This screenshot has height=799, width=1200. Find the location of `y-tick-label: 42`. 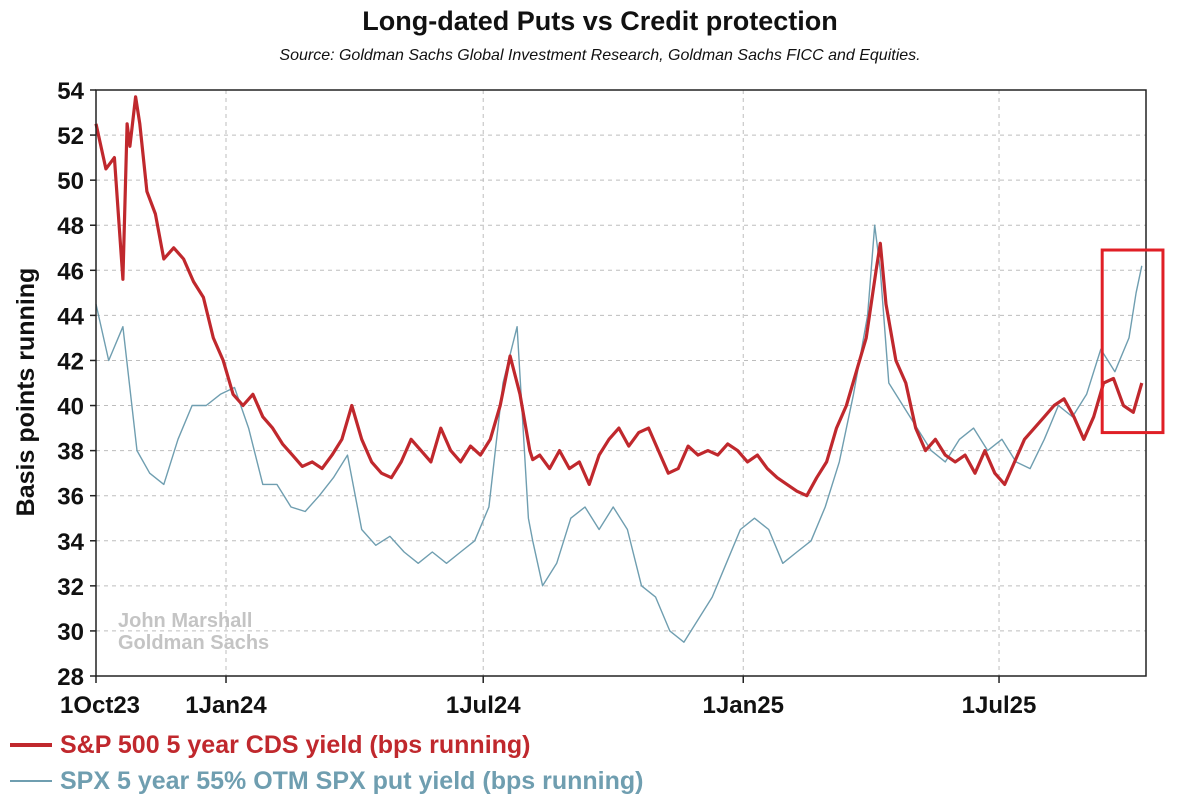

y-tick-label: 42 is located at coordinates (70, 361).